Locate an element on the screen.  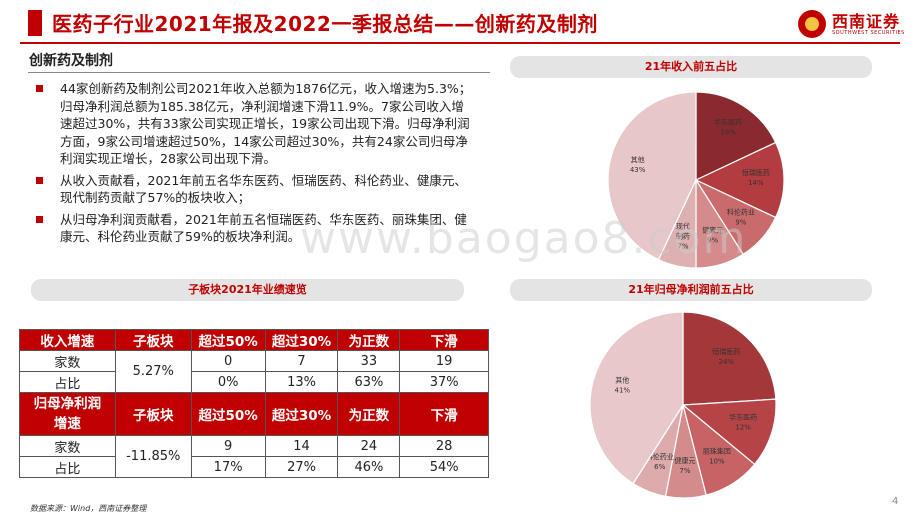
logo-name: 西南证券 is located at coordinates (866, 20).